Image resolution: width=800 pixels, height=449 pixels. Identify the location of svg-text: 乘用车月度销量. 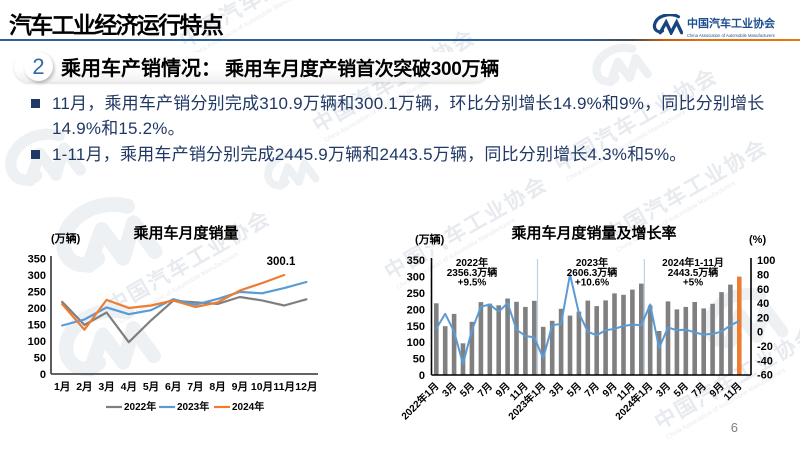
(185, 233).